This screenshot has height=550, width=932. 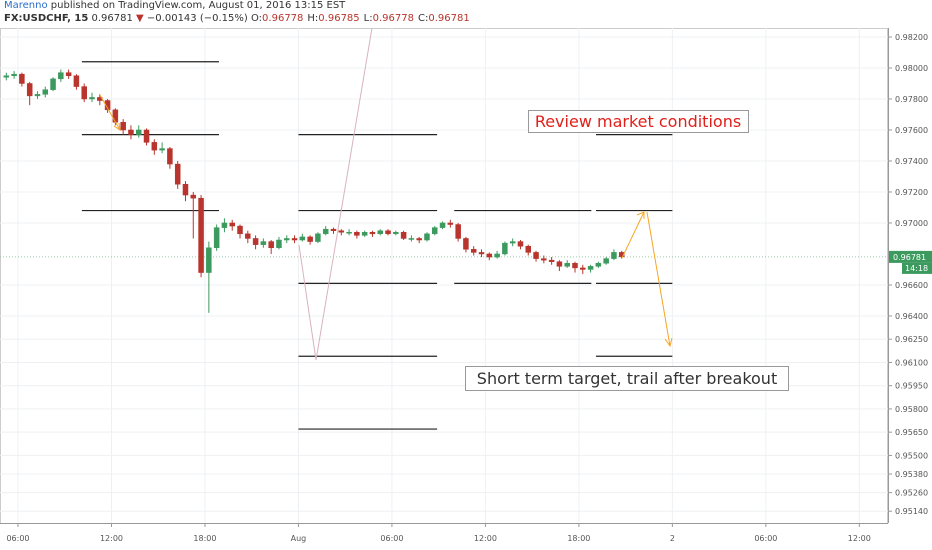 I want to click on y-tick-label: 0.96100, so click(x=911, y=362).